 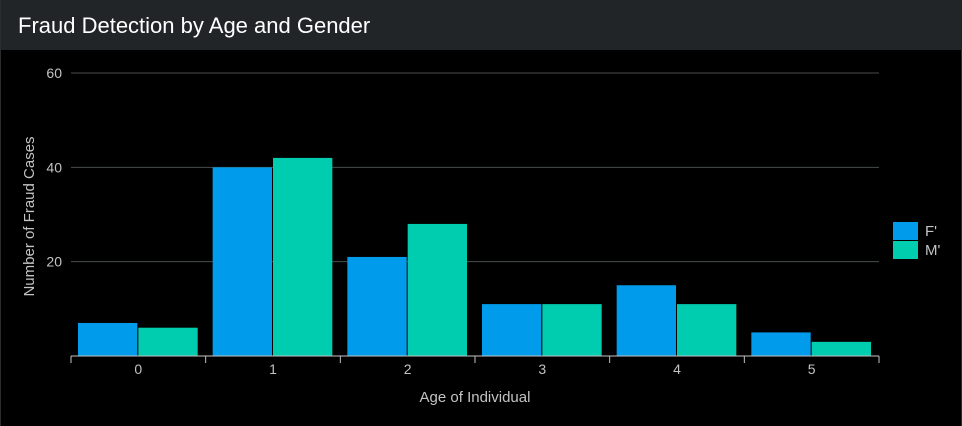 What do you see at coordinates (54, 262) in the screenshot?
I see `y-tick-label: 20` at bounding box center [54, 262].